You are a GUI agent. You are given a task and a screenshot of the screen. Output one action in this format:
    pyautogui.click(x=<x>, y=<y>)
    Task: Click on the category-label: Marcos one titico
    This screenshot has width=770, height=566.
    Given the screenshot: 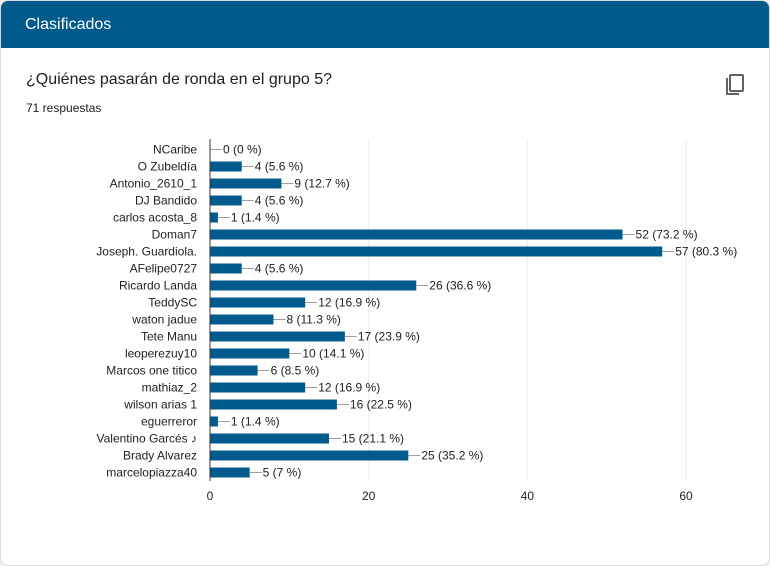 What is the action you would take?
    pyautogui.click(x=151, y=371)
    